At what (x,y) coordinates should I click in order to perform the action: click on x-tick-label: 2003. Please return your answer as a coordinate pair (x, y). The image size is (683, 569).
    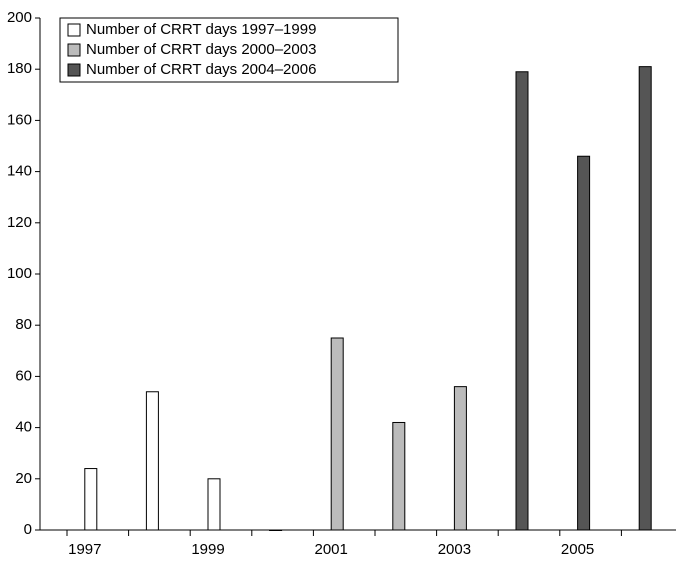
    Looking at the image, I should click on (454, 549).